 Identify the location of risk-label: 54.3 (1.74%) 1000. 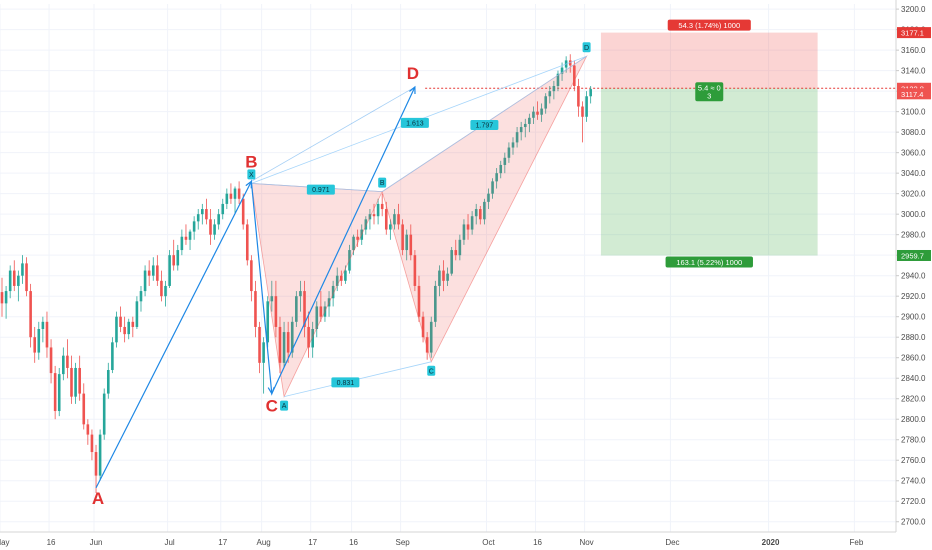
(709, 25).